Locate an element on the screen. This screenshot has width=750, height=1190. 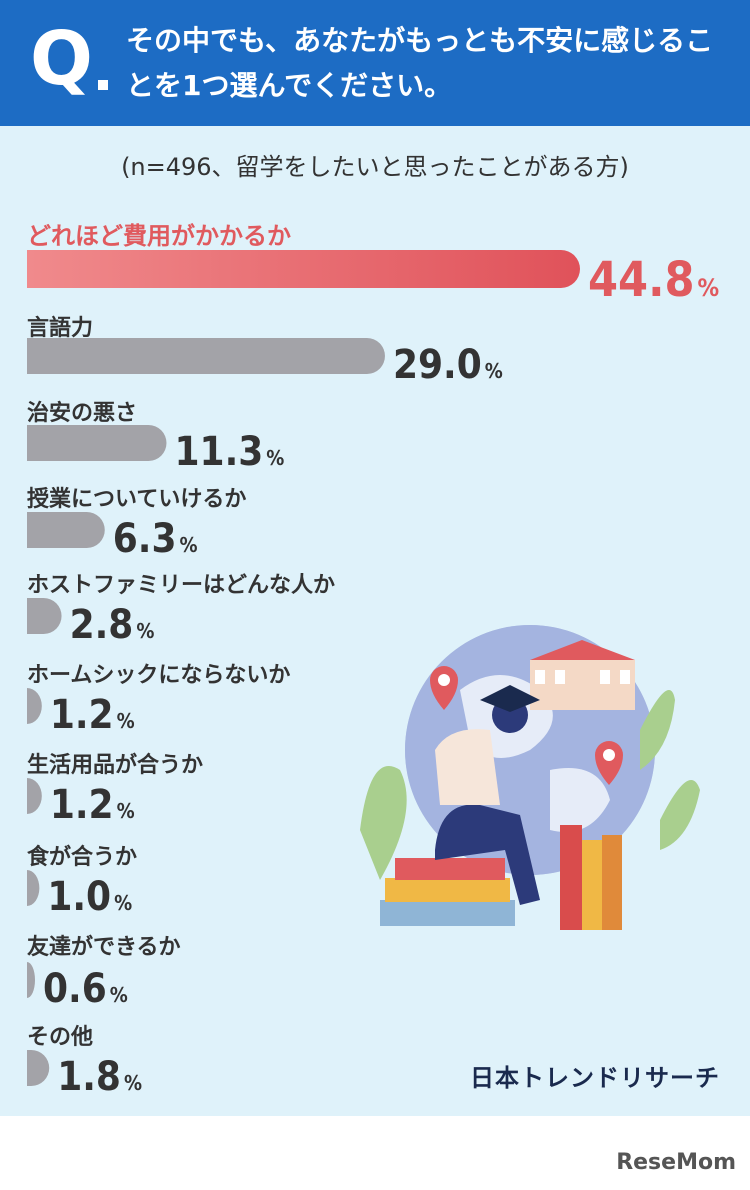
category-label: 治安の悪さ is located at coordinates (82, 413).